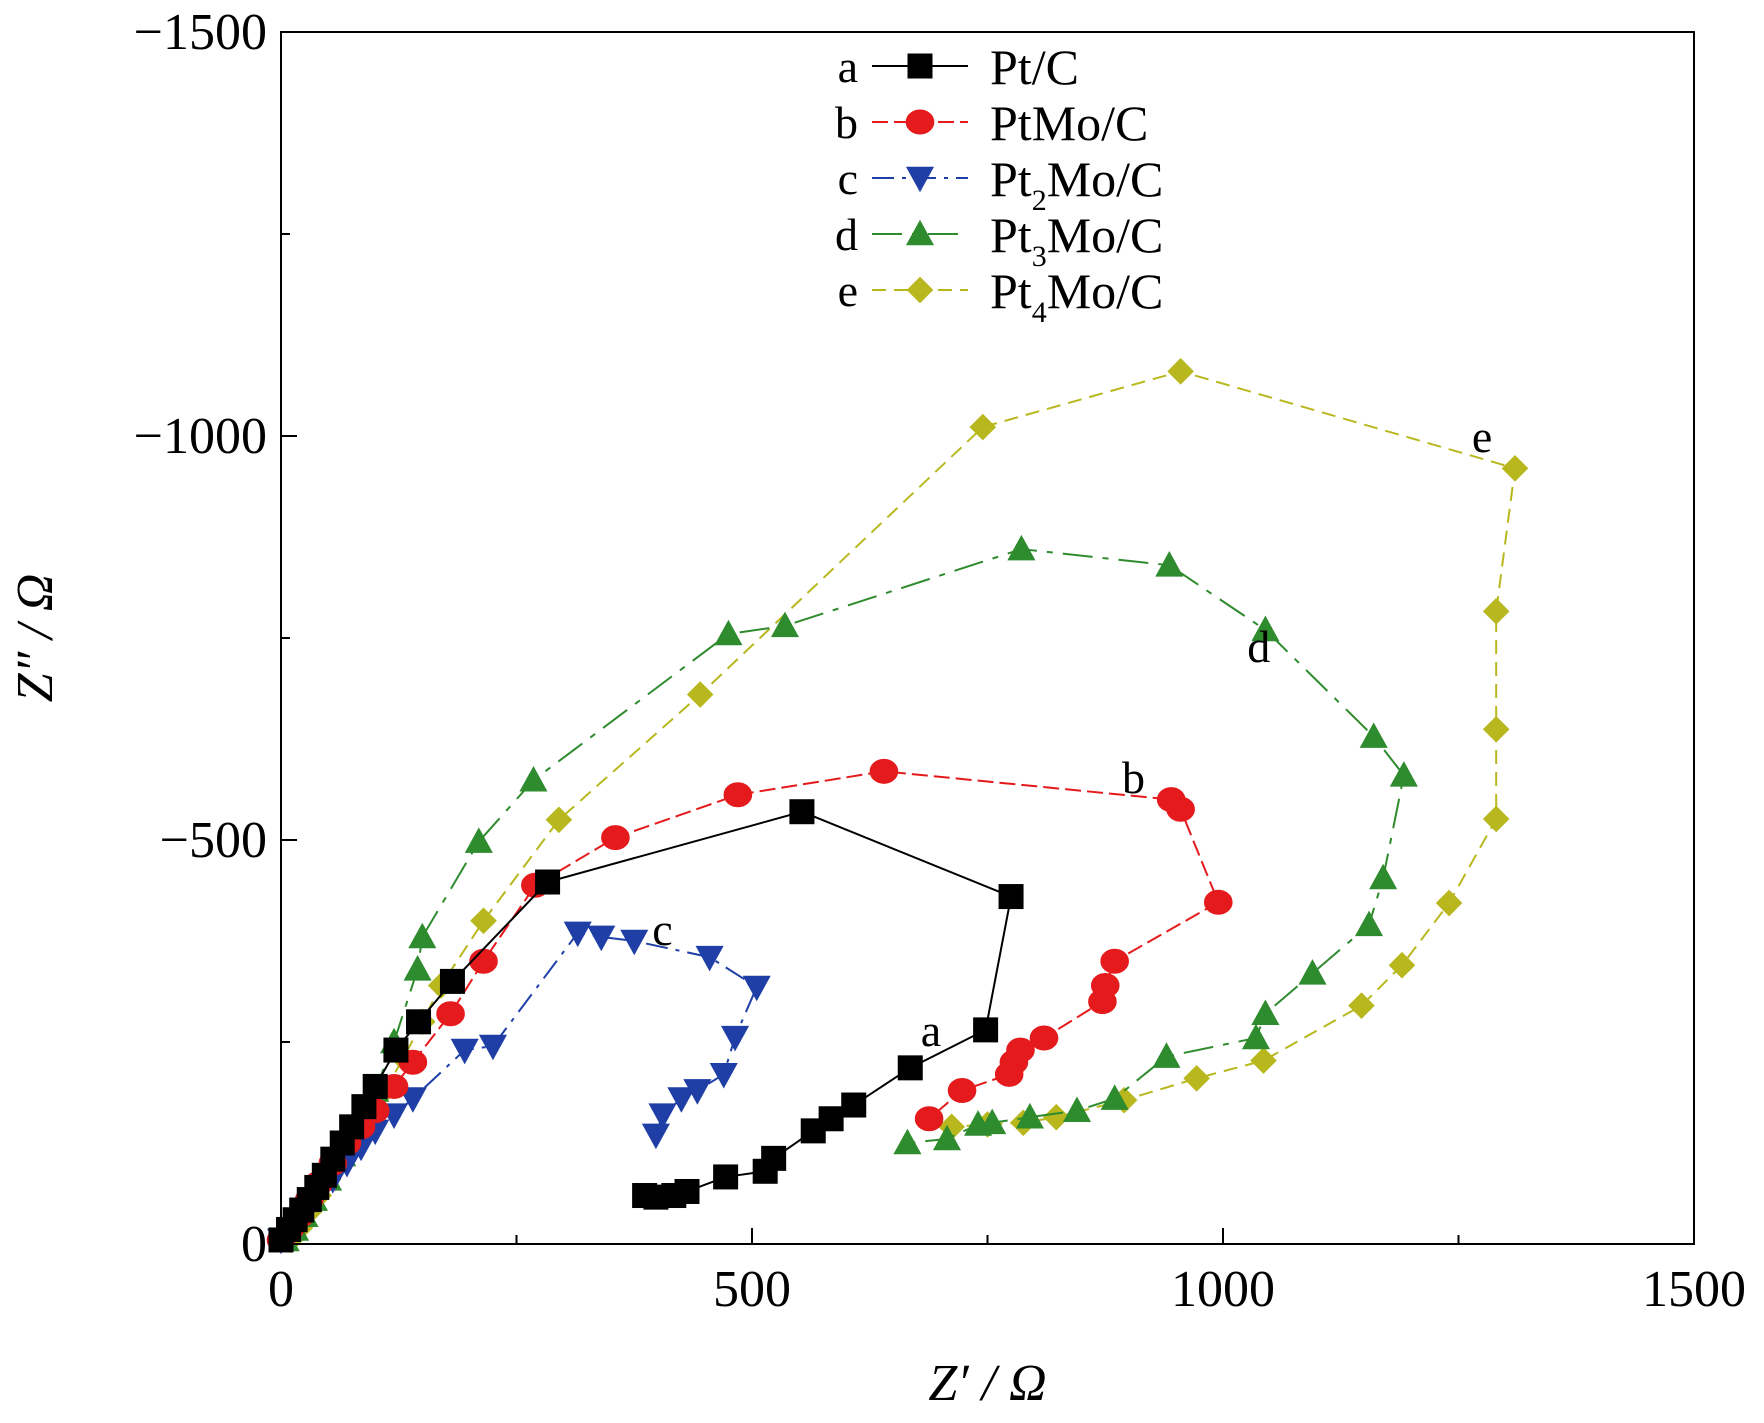 This screenshot has height=1423, width=1764. Describe the element at coordinates (958, 67) in the screenshot. I see `legend-item-a: a Pt/C` at that location.